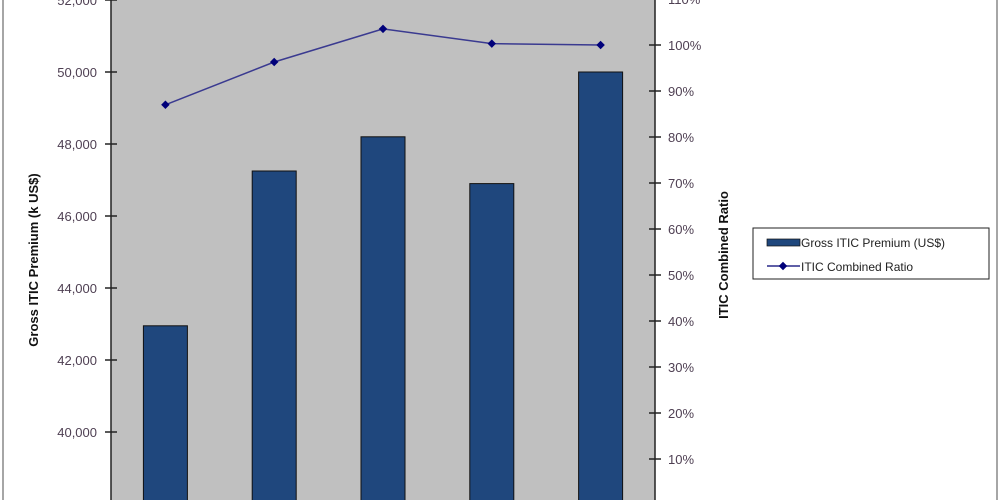  Describe the element at coordinates (681, 459) in the screenshot. I see `y2-tick-label: 10%` at that location.